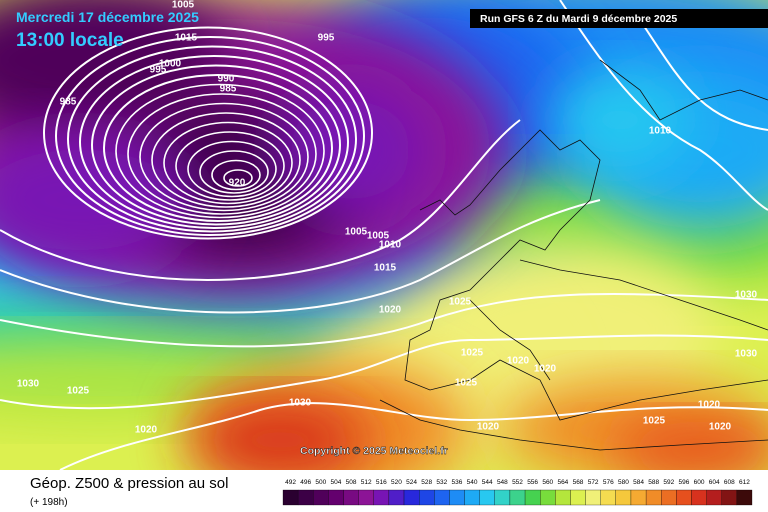  Describe the element at coordinates (396, 482) in the screenshot. I see `scale-label: 520` at that location.